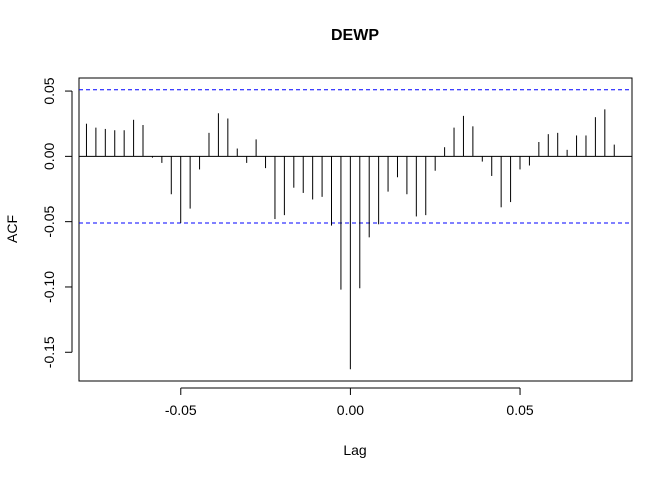  I want to click on x-tick-label: -0.05, so click(181, 410).